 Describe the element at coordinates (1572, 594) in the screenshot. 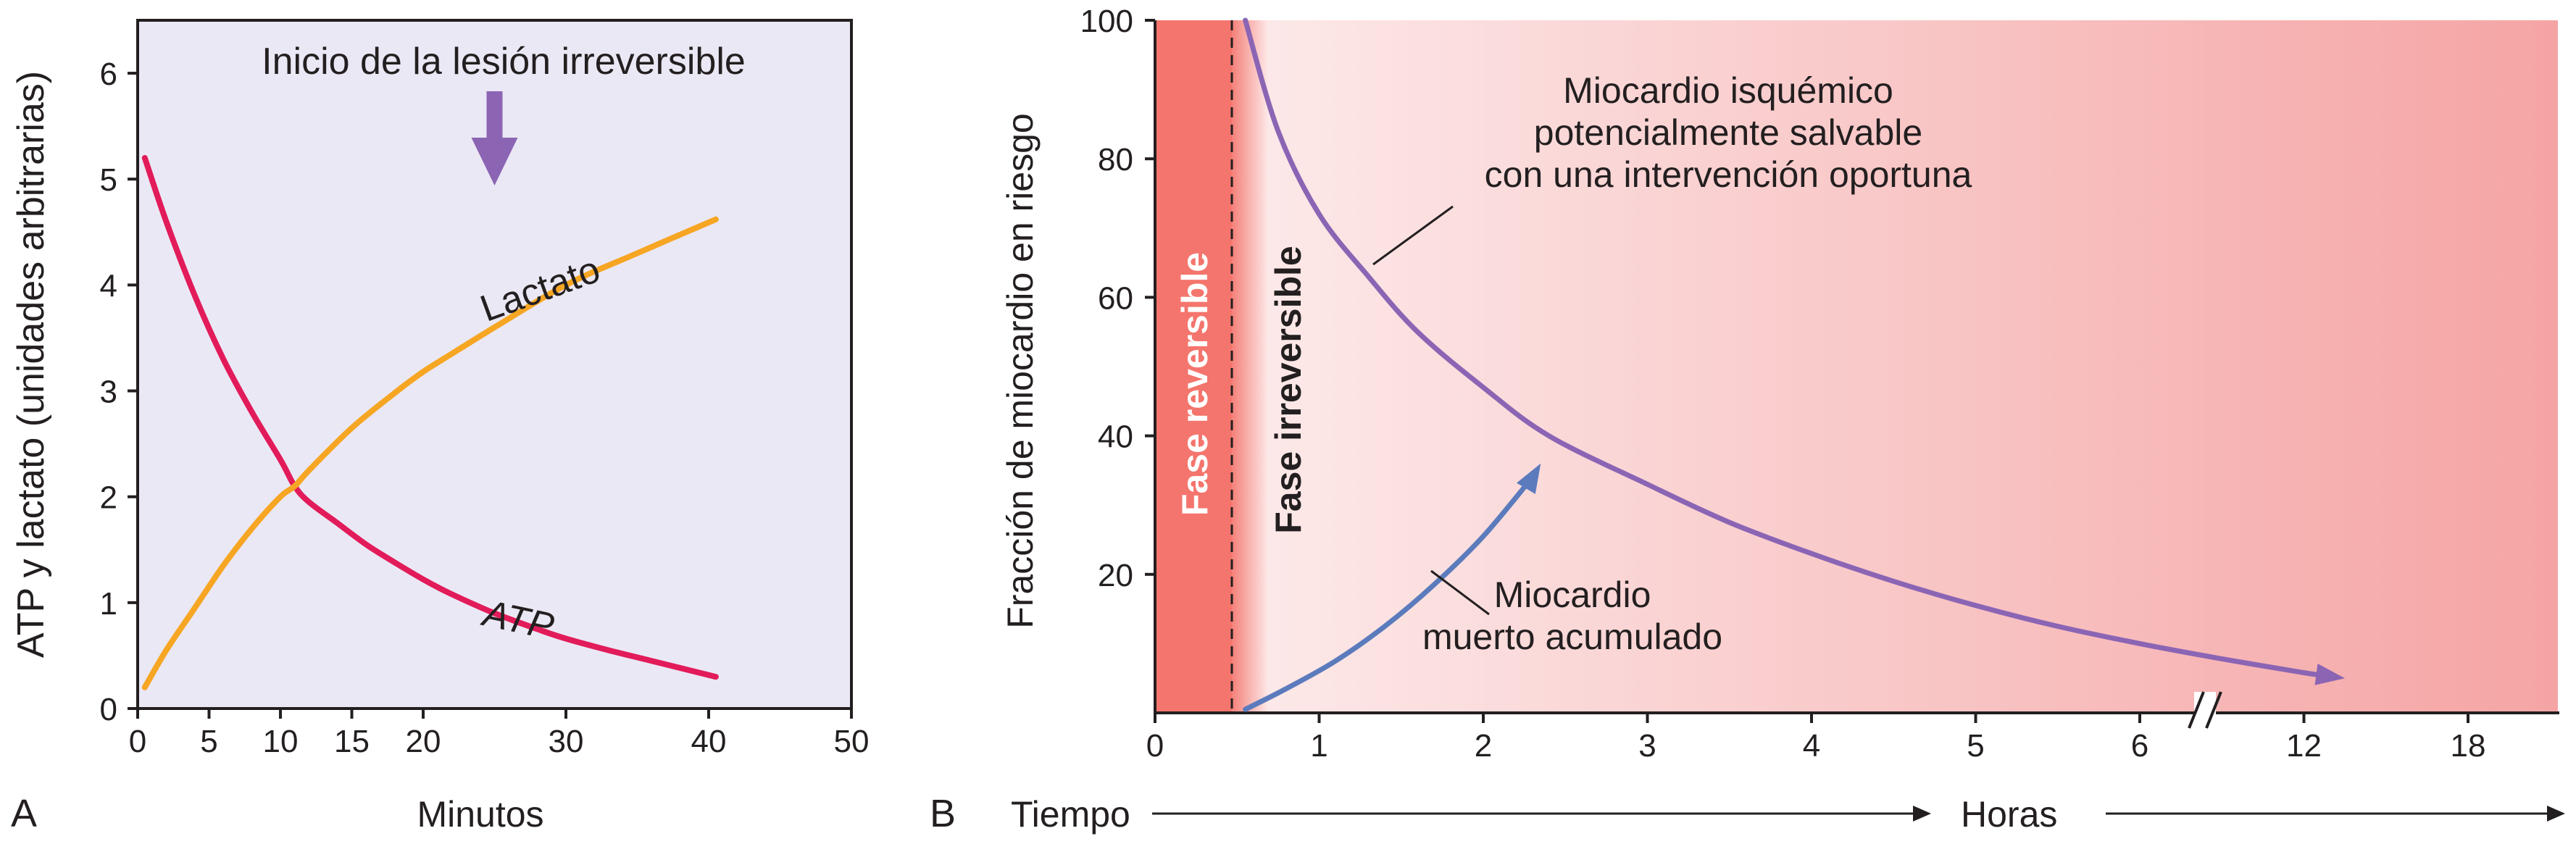

I see `annotation-dead-line-1: Miocardio` at that location.